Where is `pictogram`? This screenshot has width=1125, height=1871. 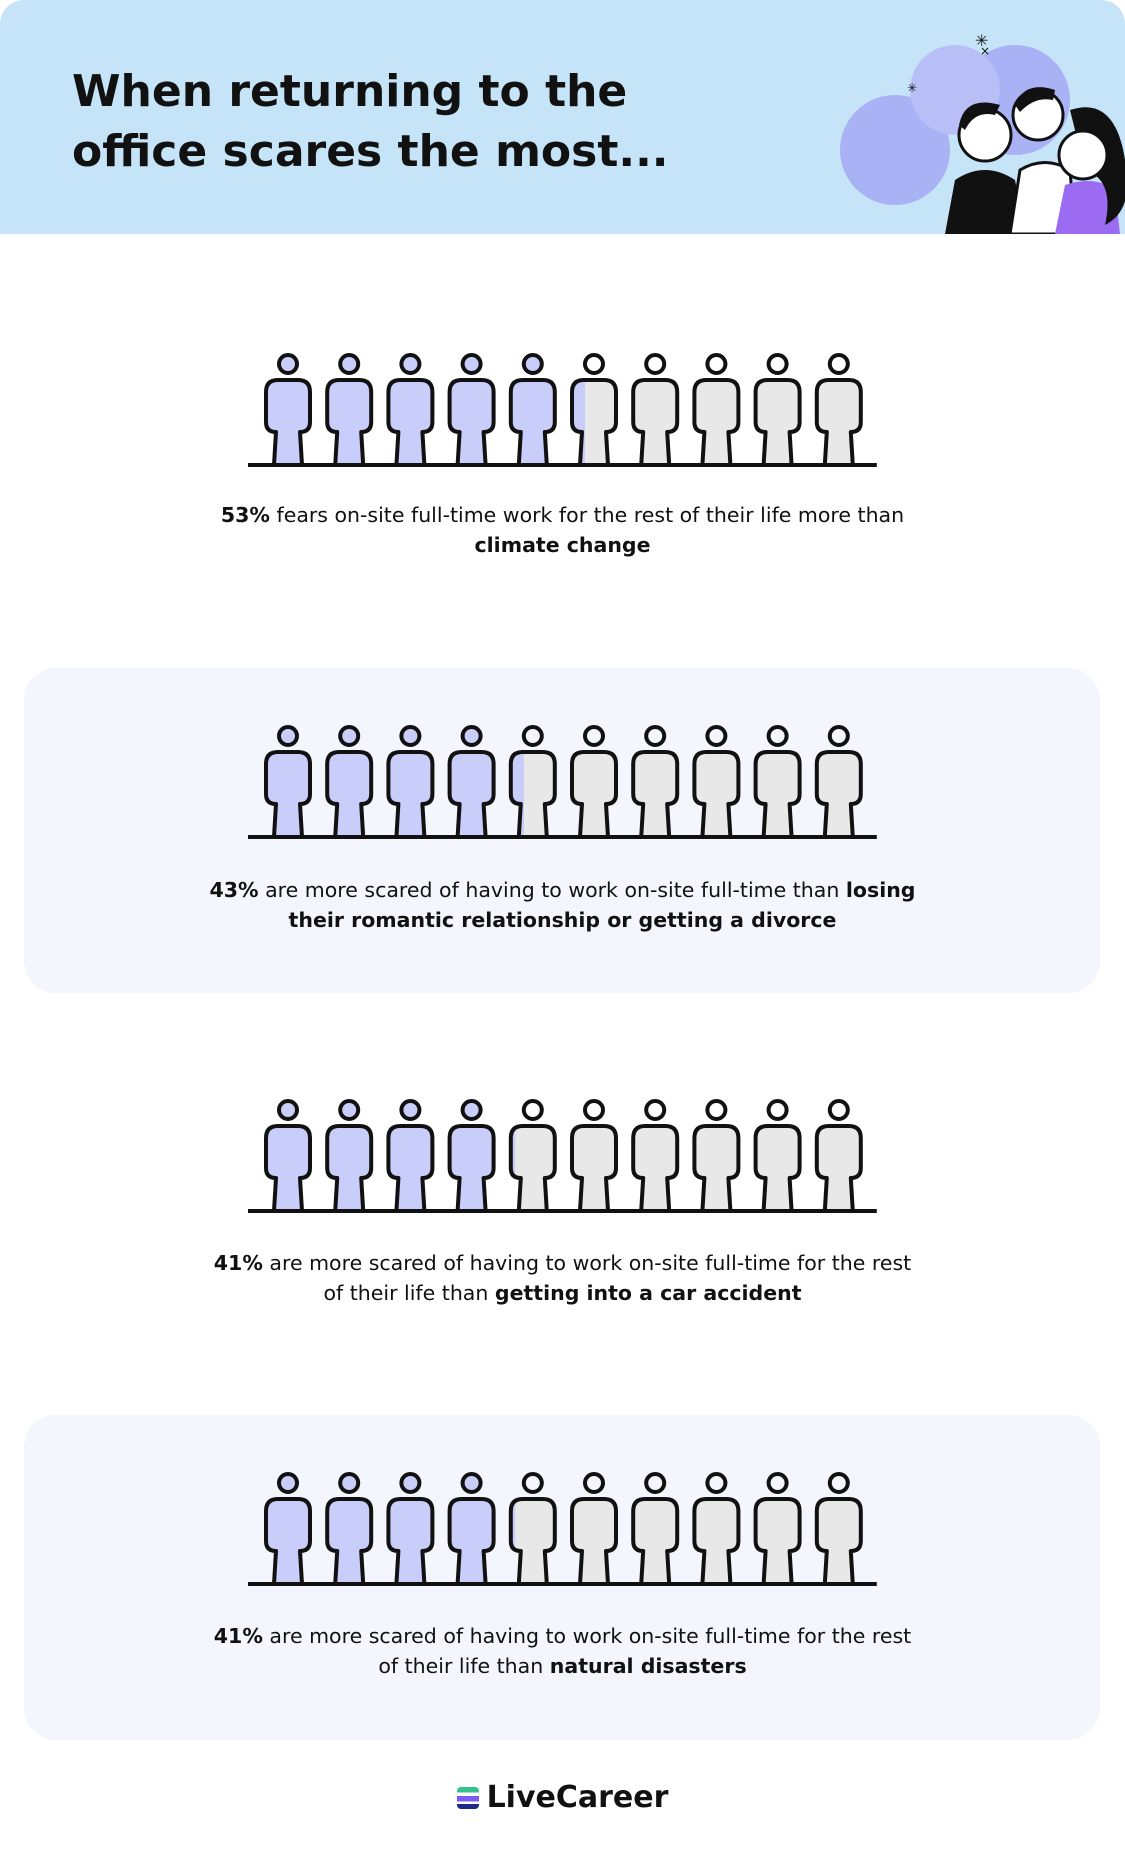 pictogram is located at coordinates (562, 782).